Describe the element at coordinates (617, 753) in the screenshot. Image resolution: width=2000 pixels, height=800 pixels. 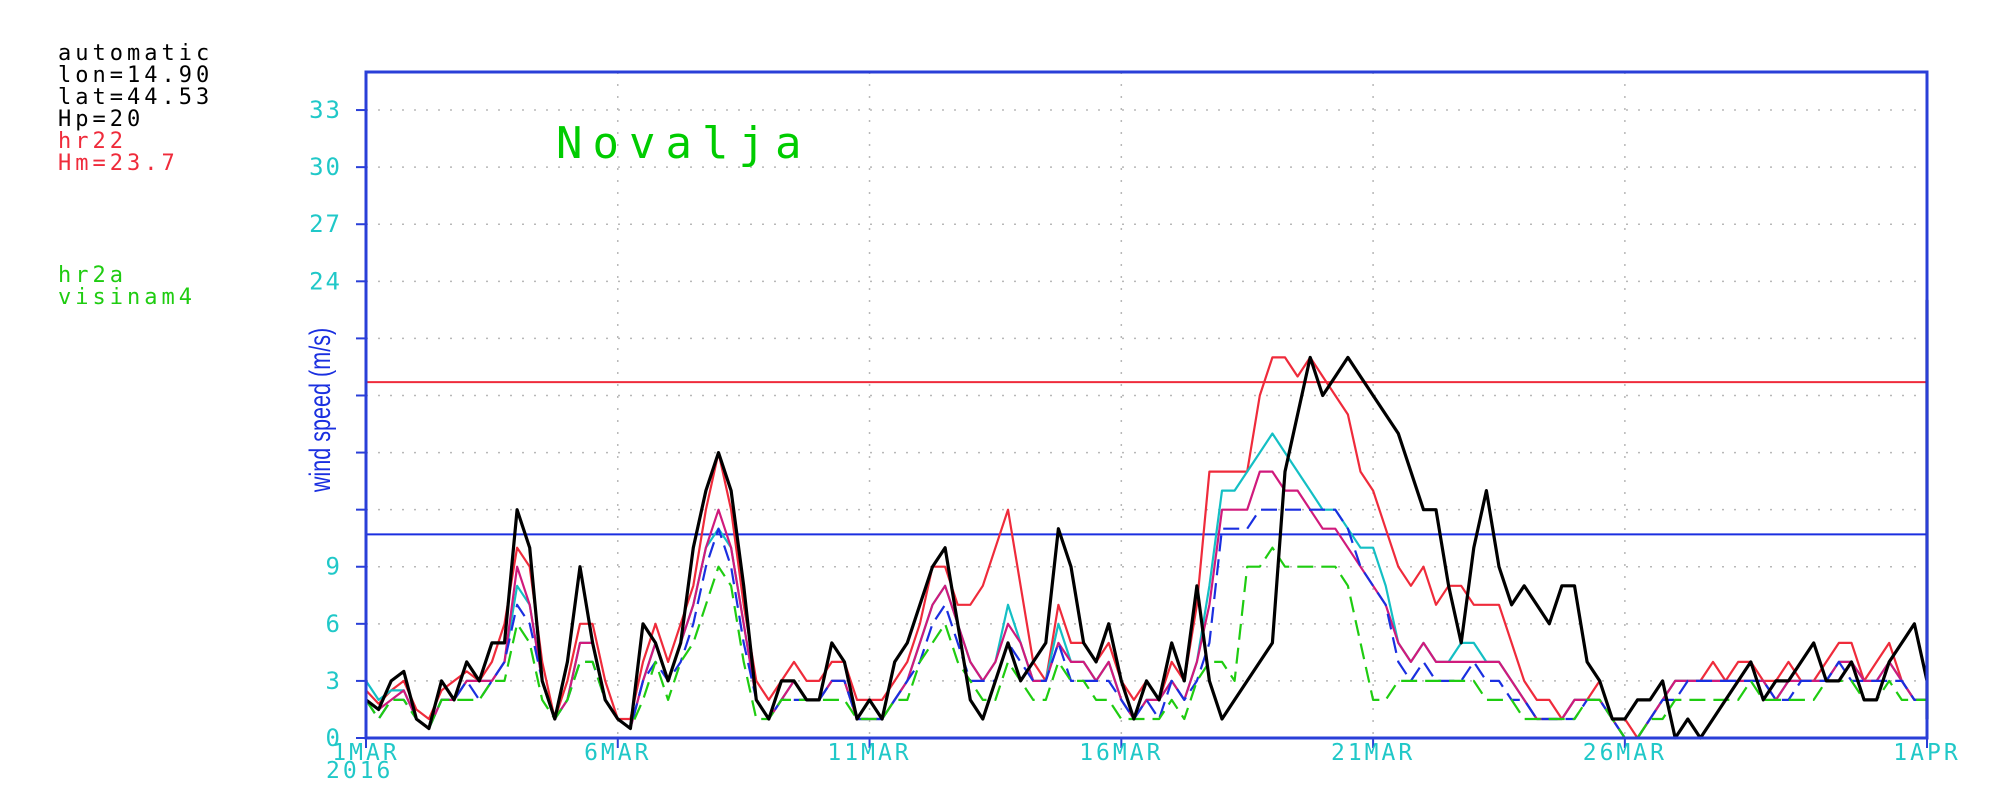
I see `x-tick-label: 6MAR` at that location.